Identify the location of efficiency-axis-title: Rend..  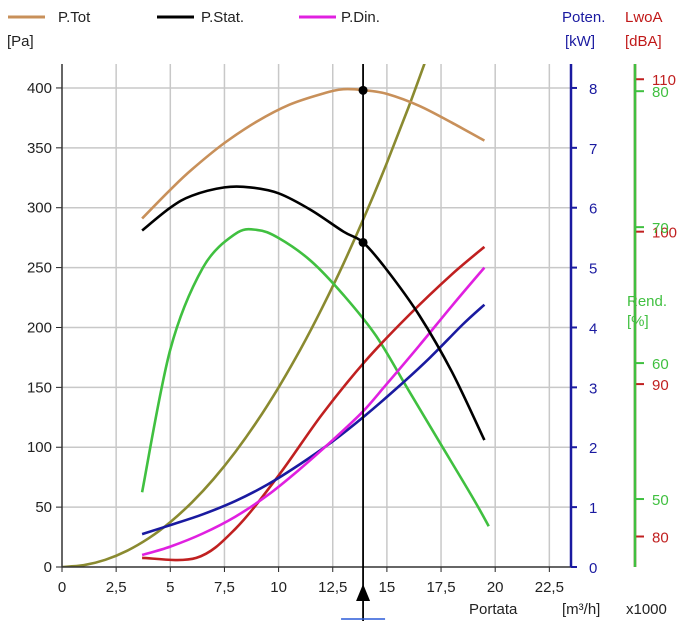
(647, 301).